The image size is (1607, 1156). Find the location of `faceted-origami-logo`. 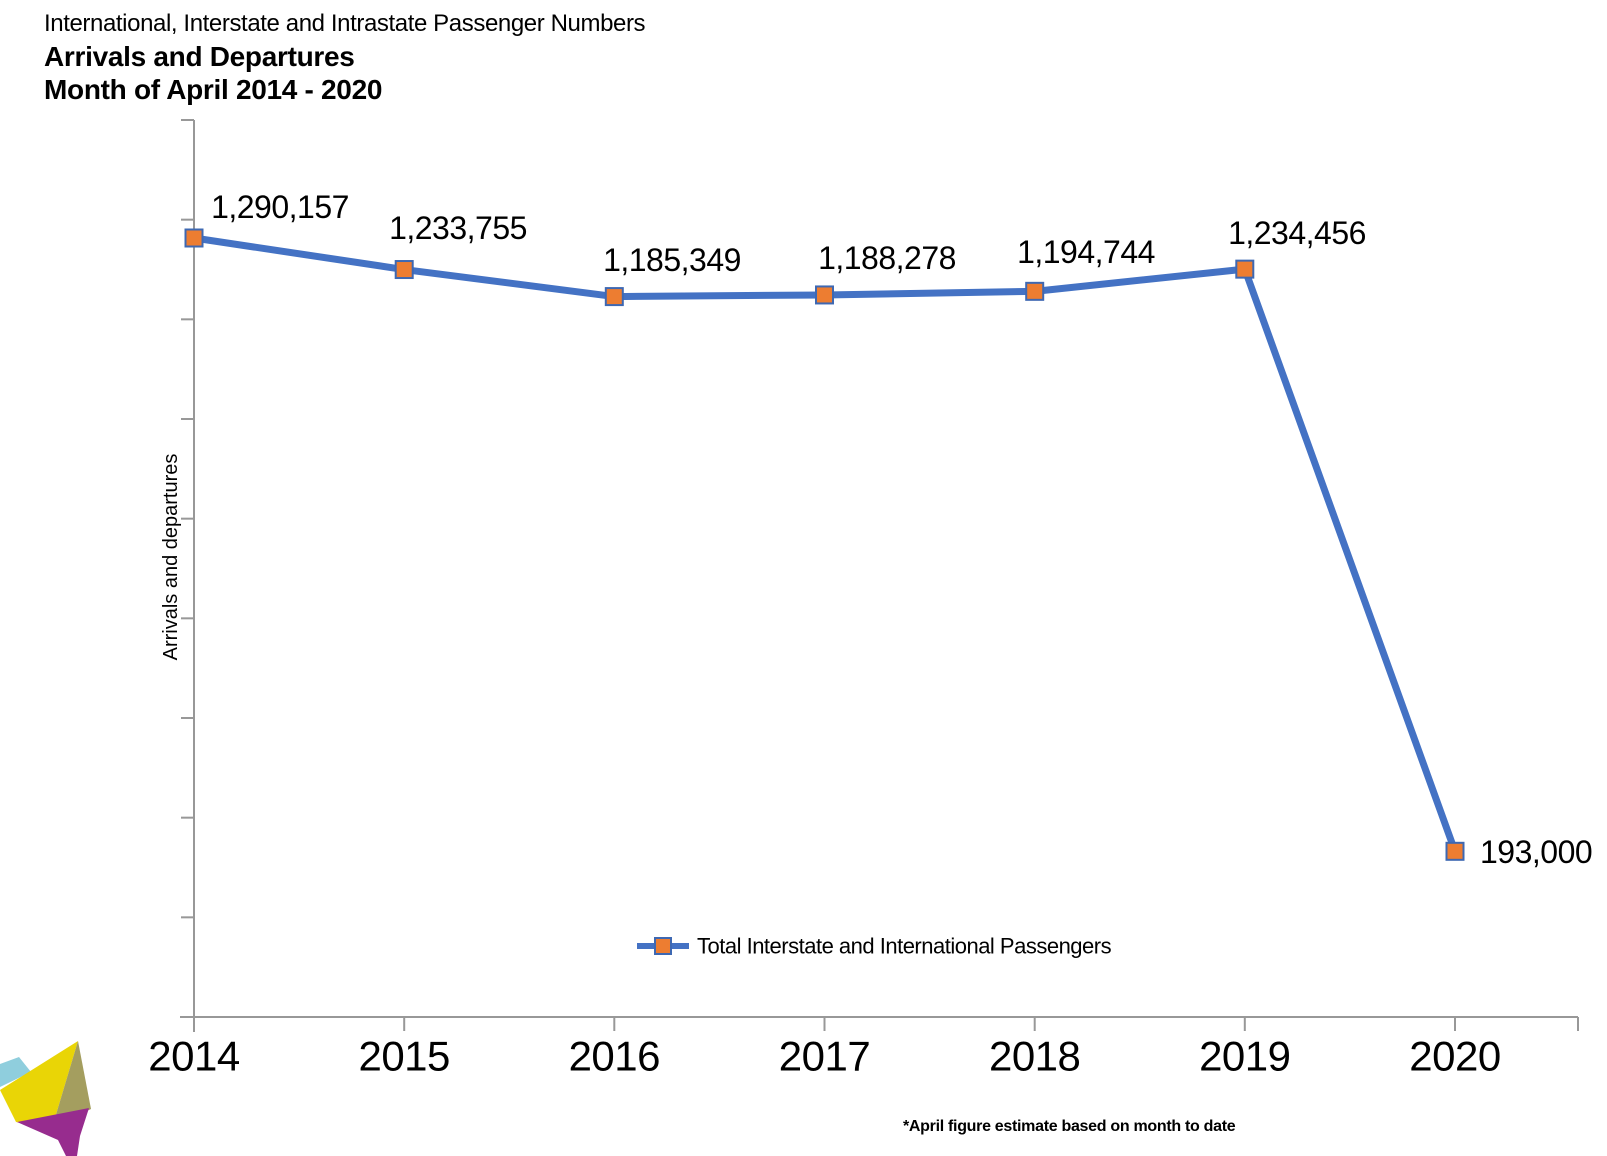

faceted-origami-logo is located at coordinates (45, 1098).